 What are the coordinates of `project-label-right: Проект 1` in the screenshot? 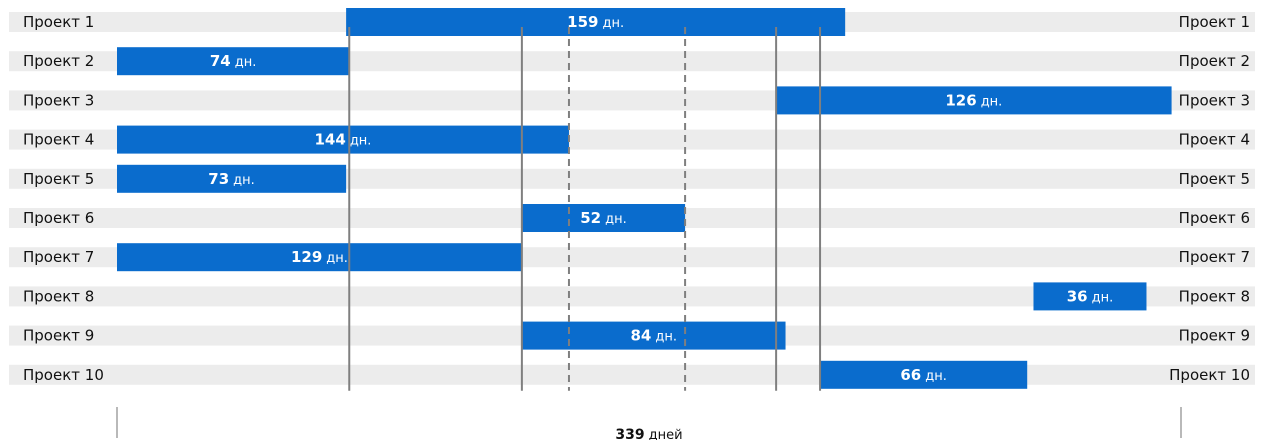 It's located at (1214, 22).